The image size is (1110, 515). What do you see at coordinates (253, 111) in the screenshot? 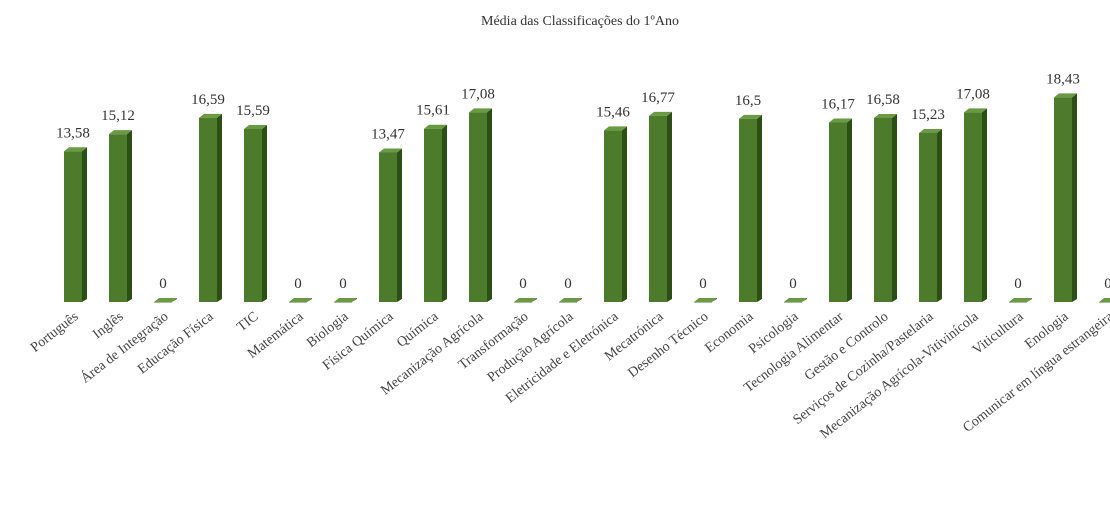
I see `data-label: 15,59` at bounding box center [253, 111].